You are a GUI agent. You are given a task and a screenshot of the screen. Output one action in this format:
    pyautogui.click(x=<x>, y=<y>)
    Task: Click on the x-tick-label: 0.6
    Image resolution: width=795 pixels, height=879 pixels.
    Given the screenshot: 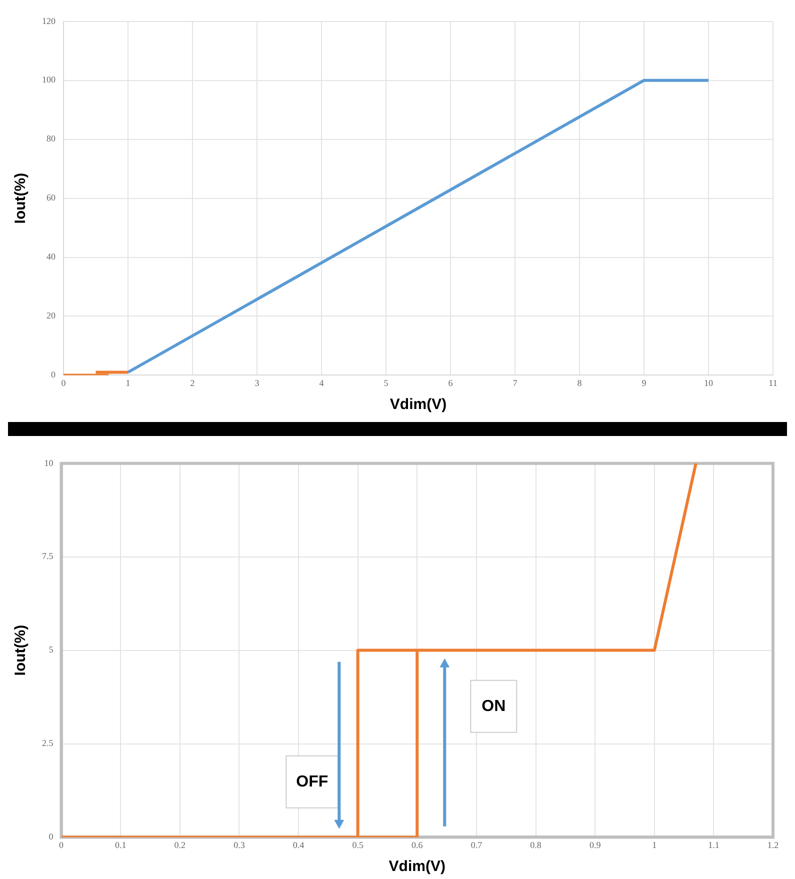 What is the action you would take?
    pyautogui.click(x=418, y=845)
    